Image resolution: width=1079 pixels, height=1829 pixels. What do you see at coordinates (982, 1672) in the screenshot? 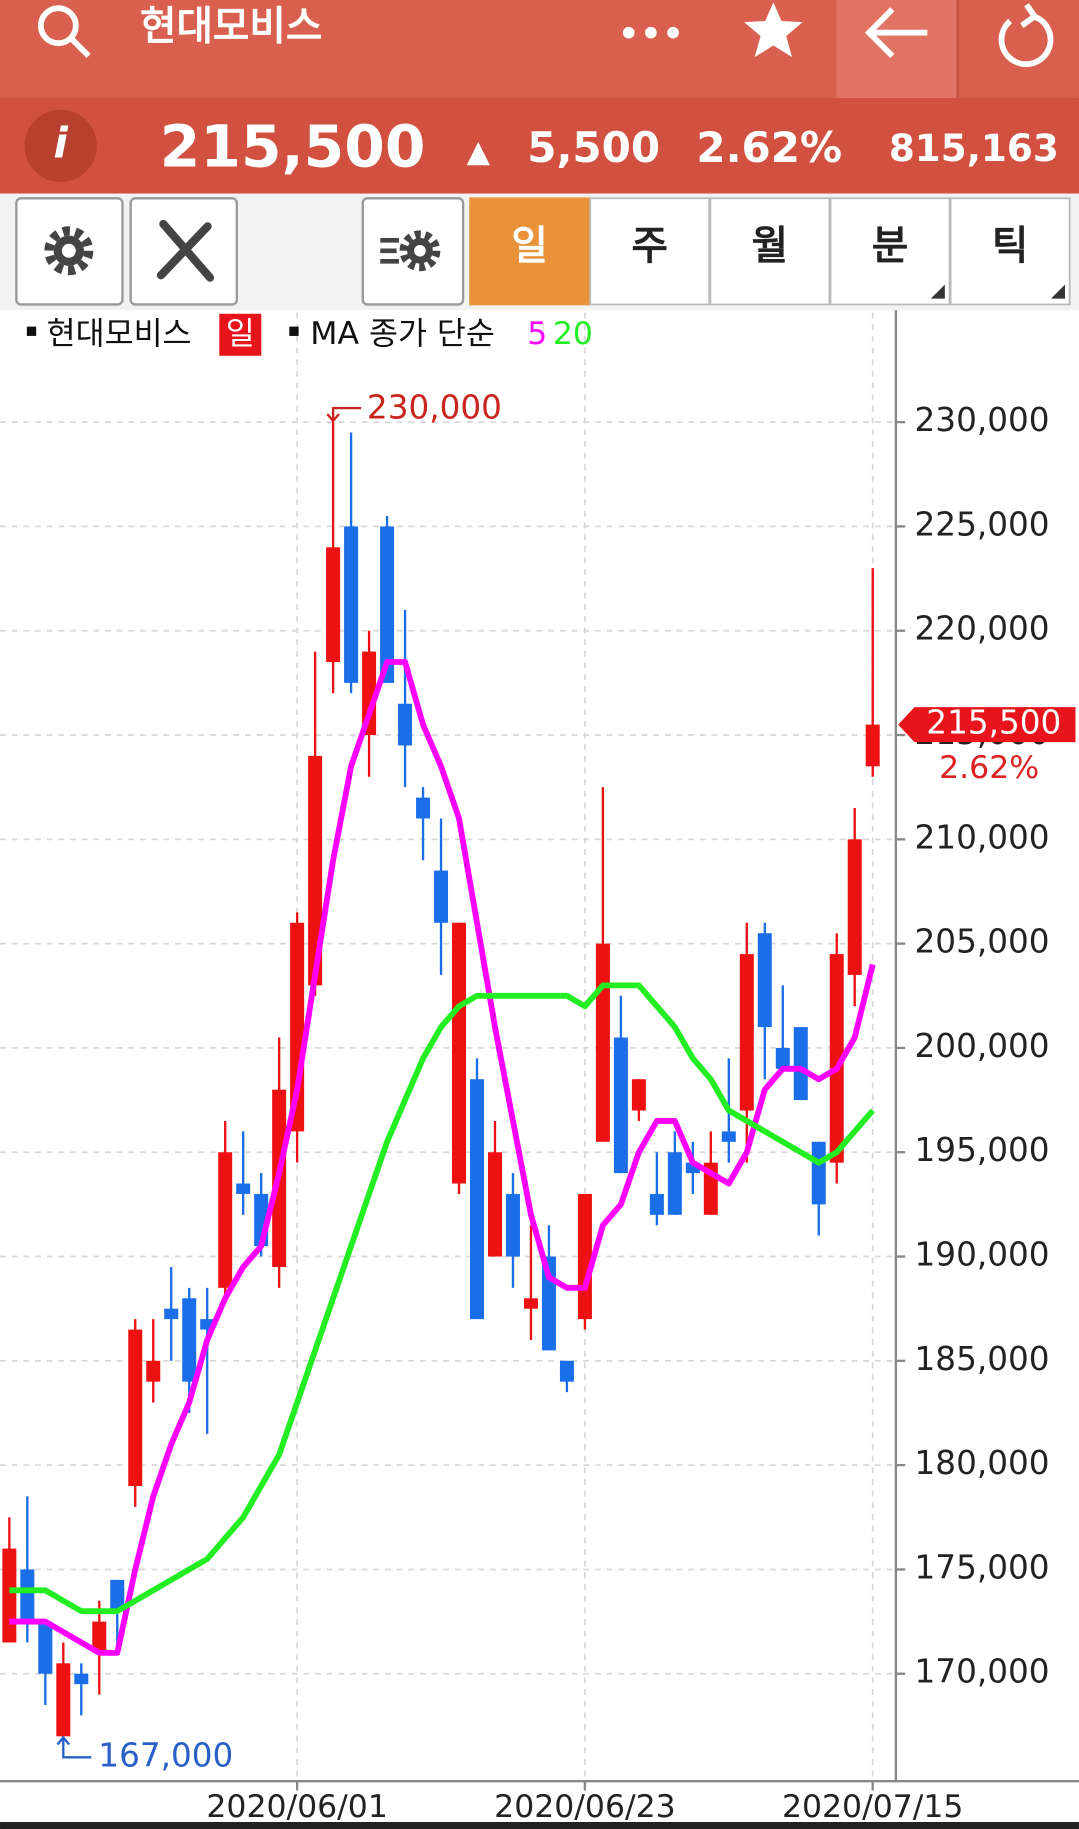
I see `y-tick-label: 170,000` at bounding box center [982, 1672].